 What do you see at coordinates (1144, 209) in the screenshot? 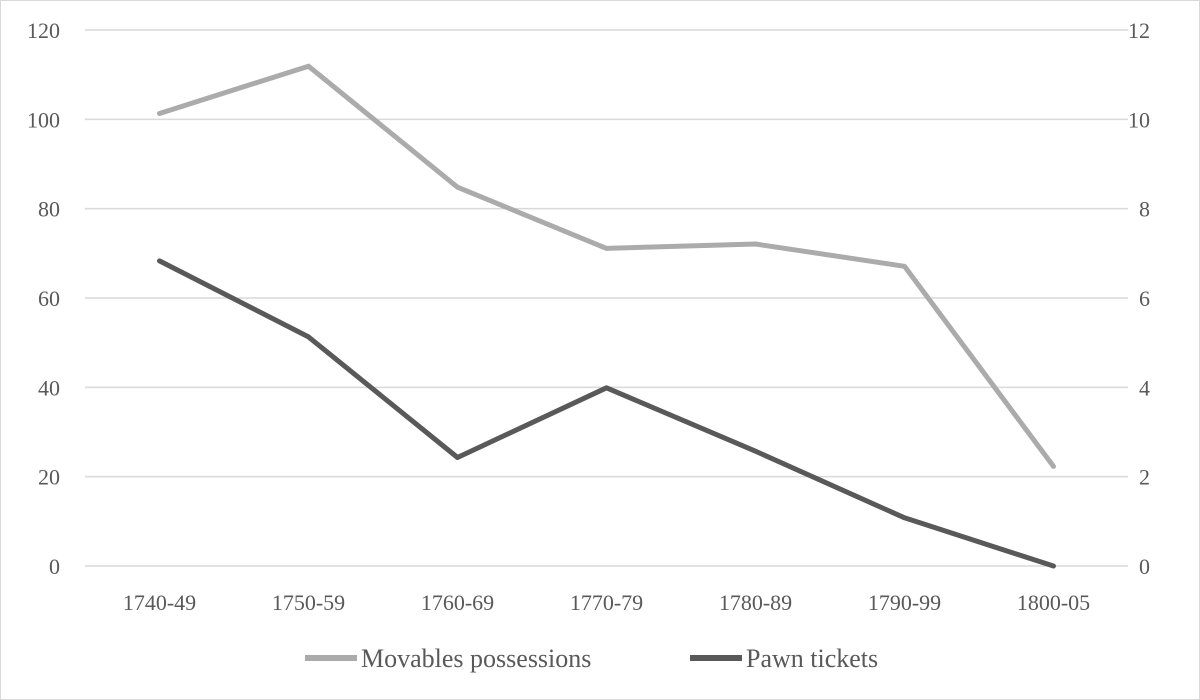
I see `right-axis-tick: 8` at bounding box center [1144, 209].